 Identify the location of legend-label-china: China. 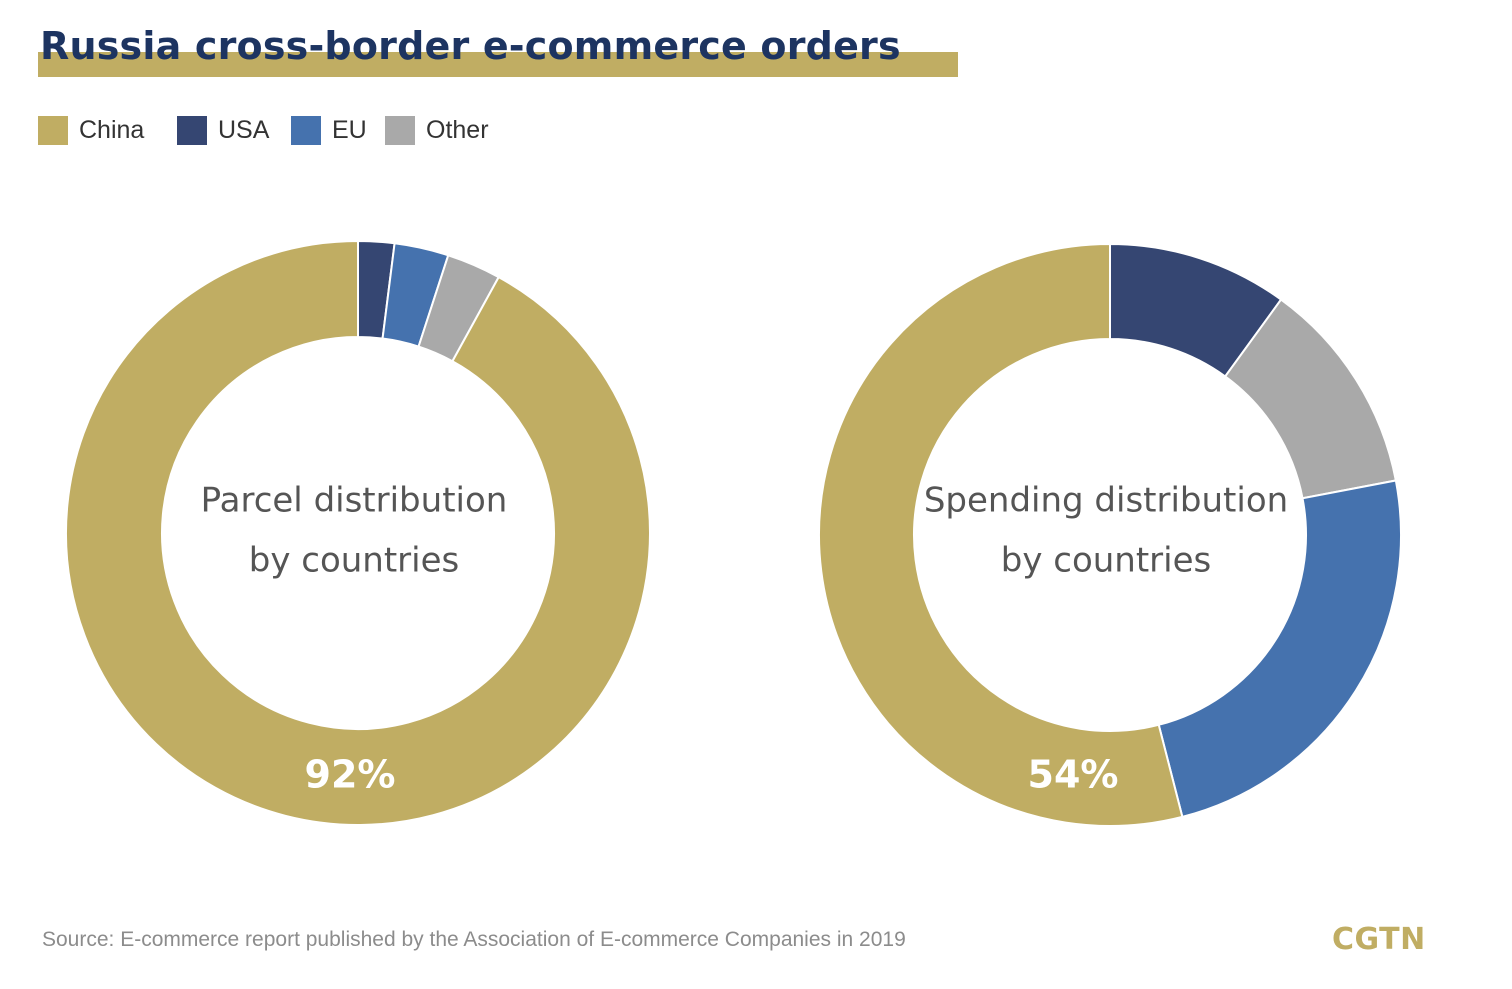
(112, 130).